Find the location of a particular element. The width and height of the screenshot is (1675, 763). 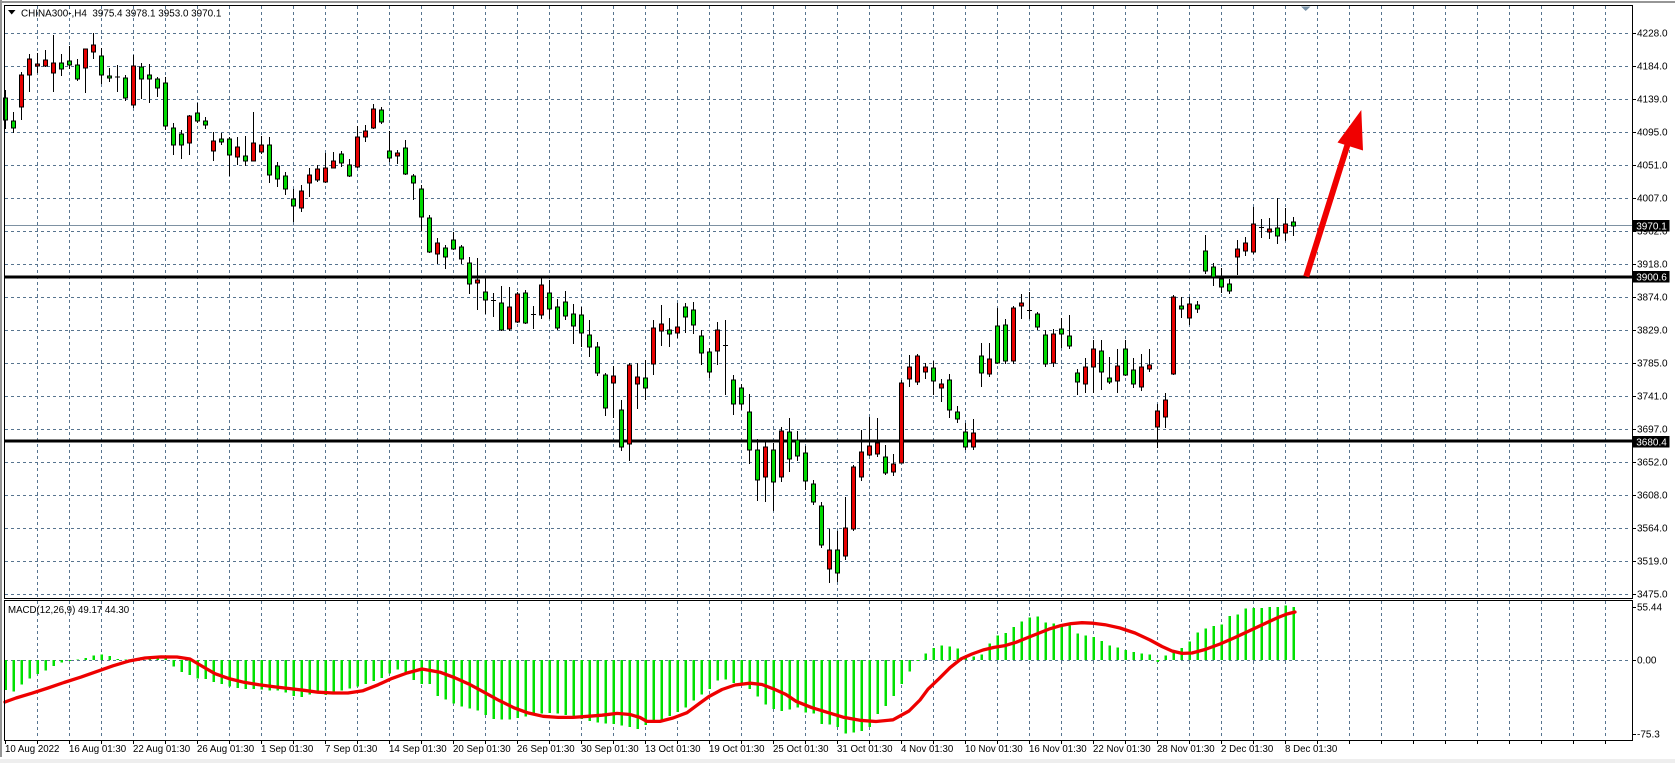

svg-text: 3608.0 is located at coordinates (1652, 496).